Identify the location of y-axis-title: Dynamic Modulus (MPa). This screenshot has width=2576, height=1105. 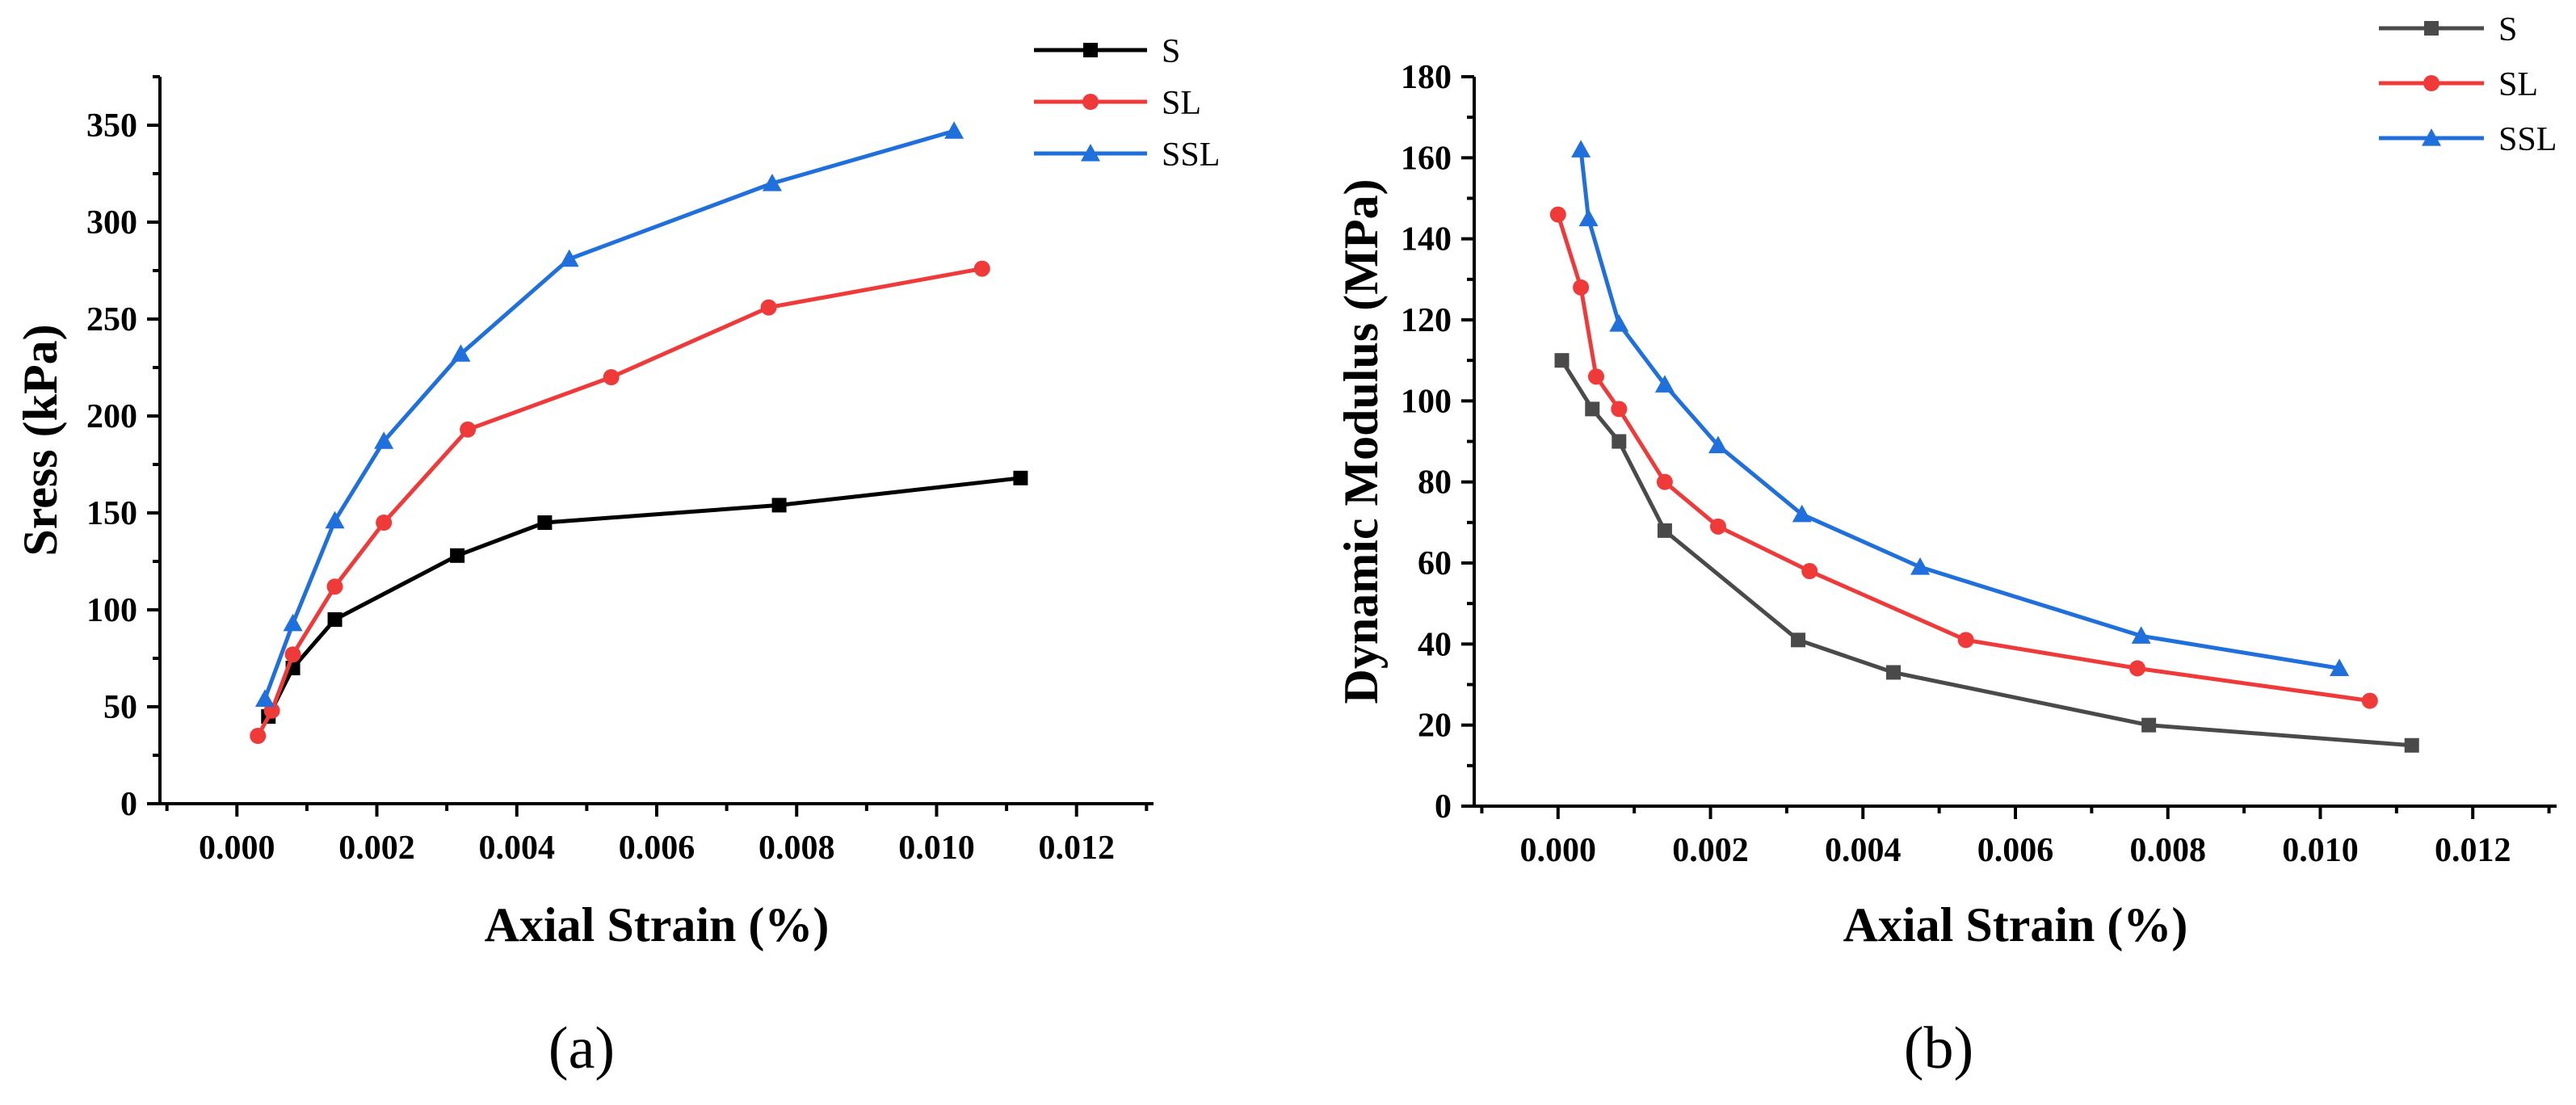
(1361, 441).